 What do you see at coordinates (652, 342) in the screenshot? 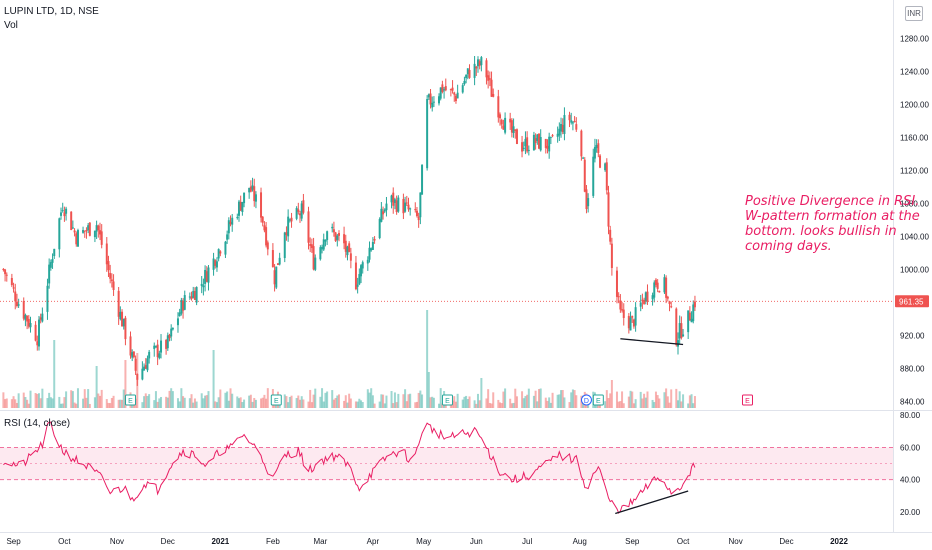
I see `price-trendline` at bounding box center [652, 342].